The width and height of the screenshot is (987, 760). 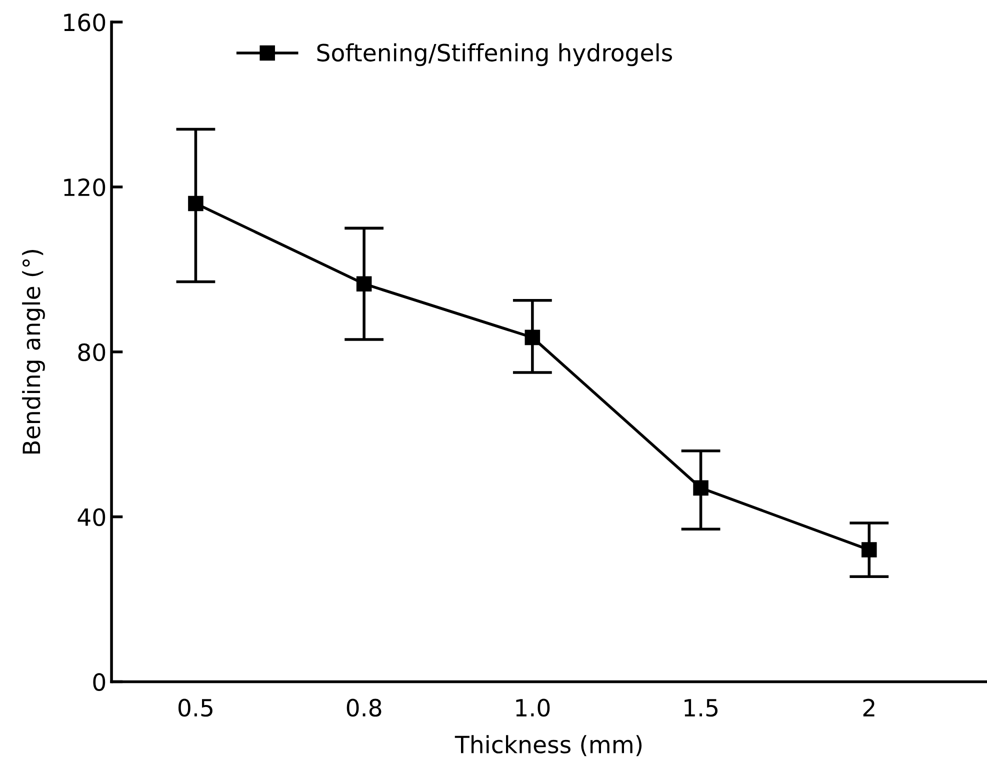 I want to click on x-tick-label: 2, so click(x=868, y=707).